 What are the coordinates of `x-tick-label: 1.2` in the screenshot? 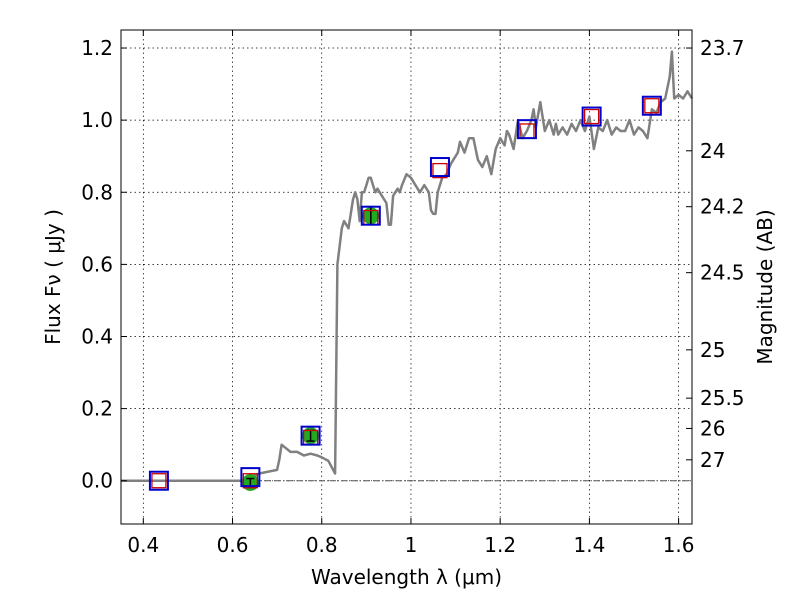 It's located at (500, 545).